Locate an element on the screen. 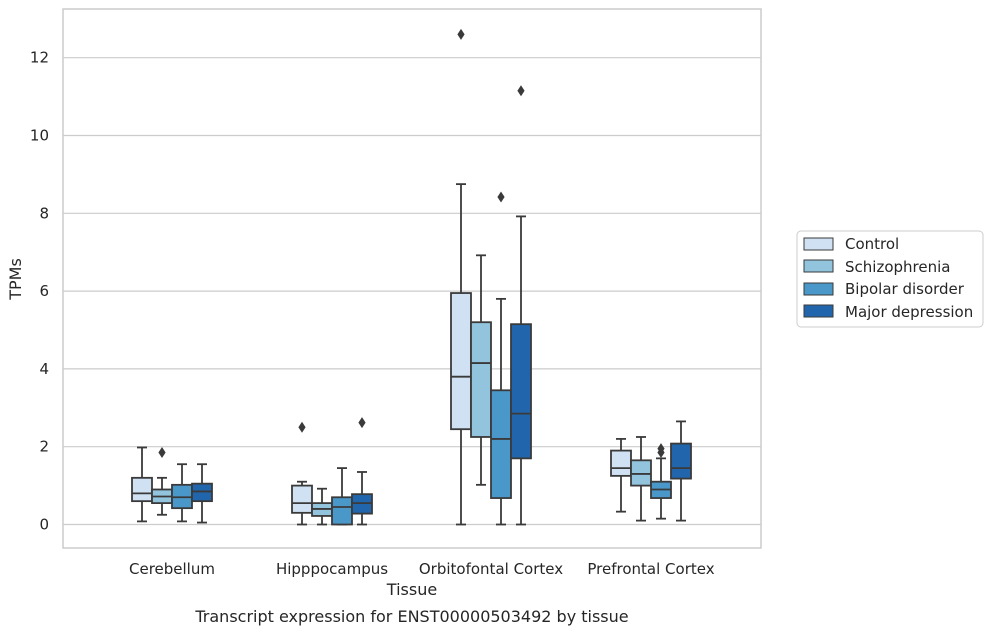 Image resolution: width=992 pixels, height=634 pixels. box-prefrontal-cortex-schizophrenia is located at coordinates (641, 479).